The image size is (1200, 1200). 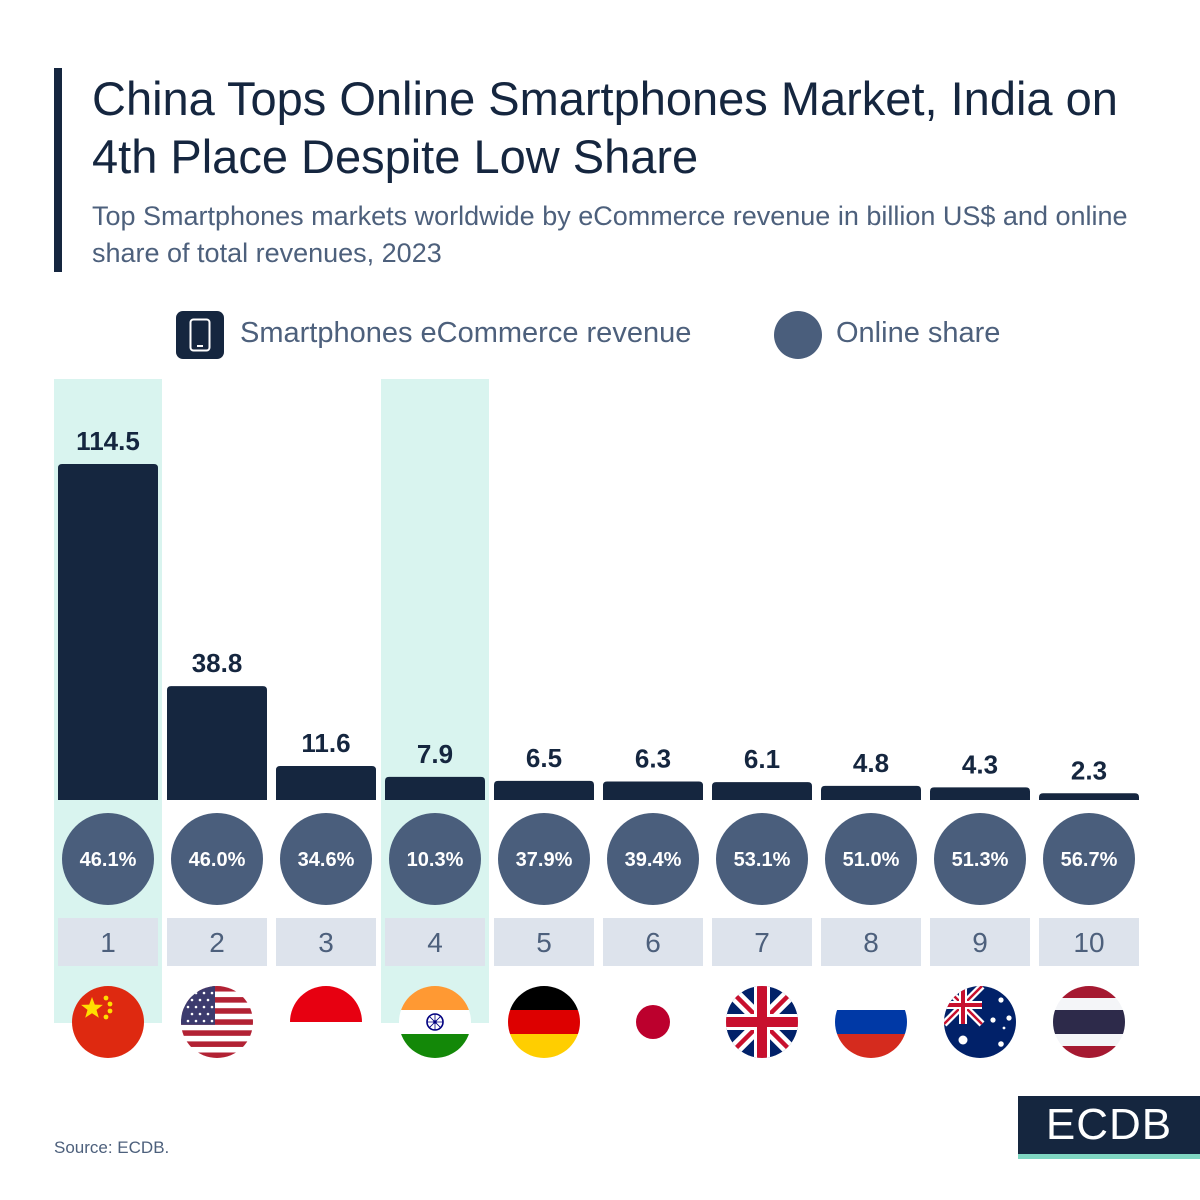 What do you see at coordinates (871, 763) in the screenshot?
I see `revenue-value-label-8: 4.8` at bounding box center [871, 763].